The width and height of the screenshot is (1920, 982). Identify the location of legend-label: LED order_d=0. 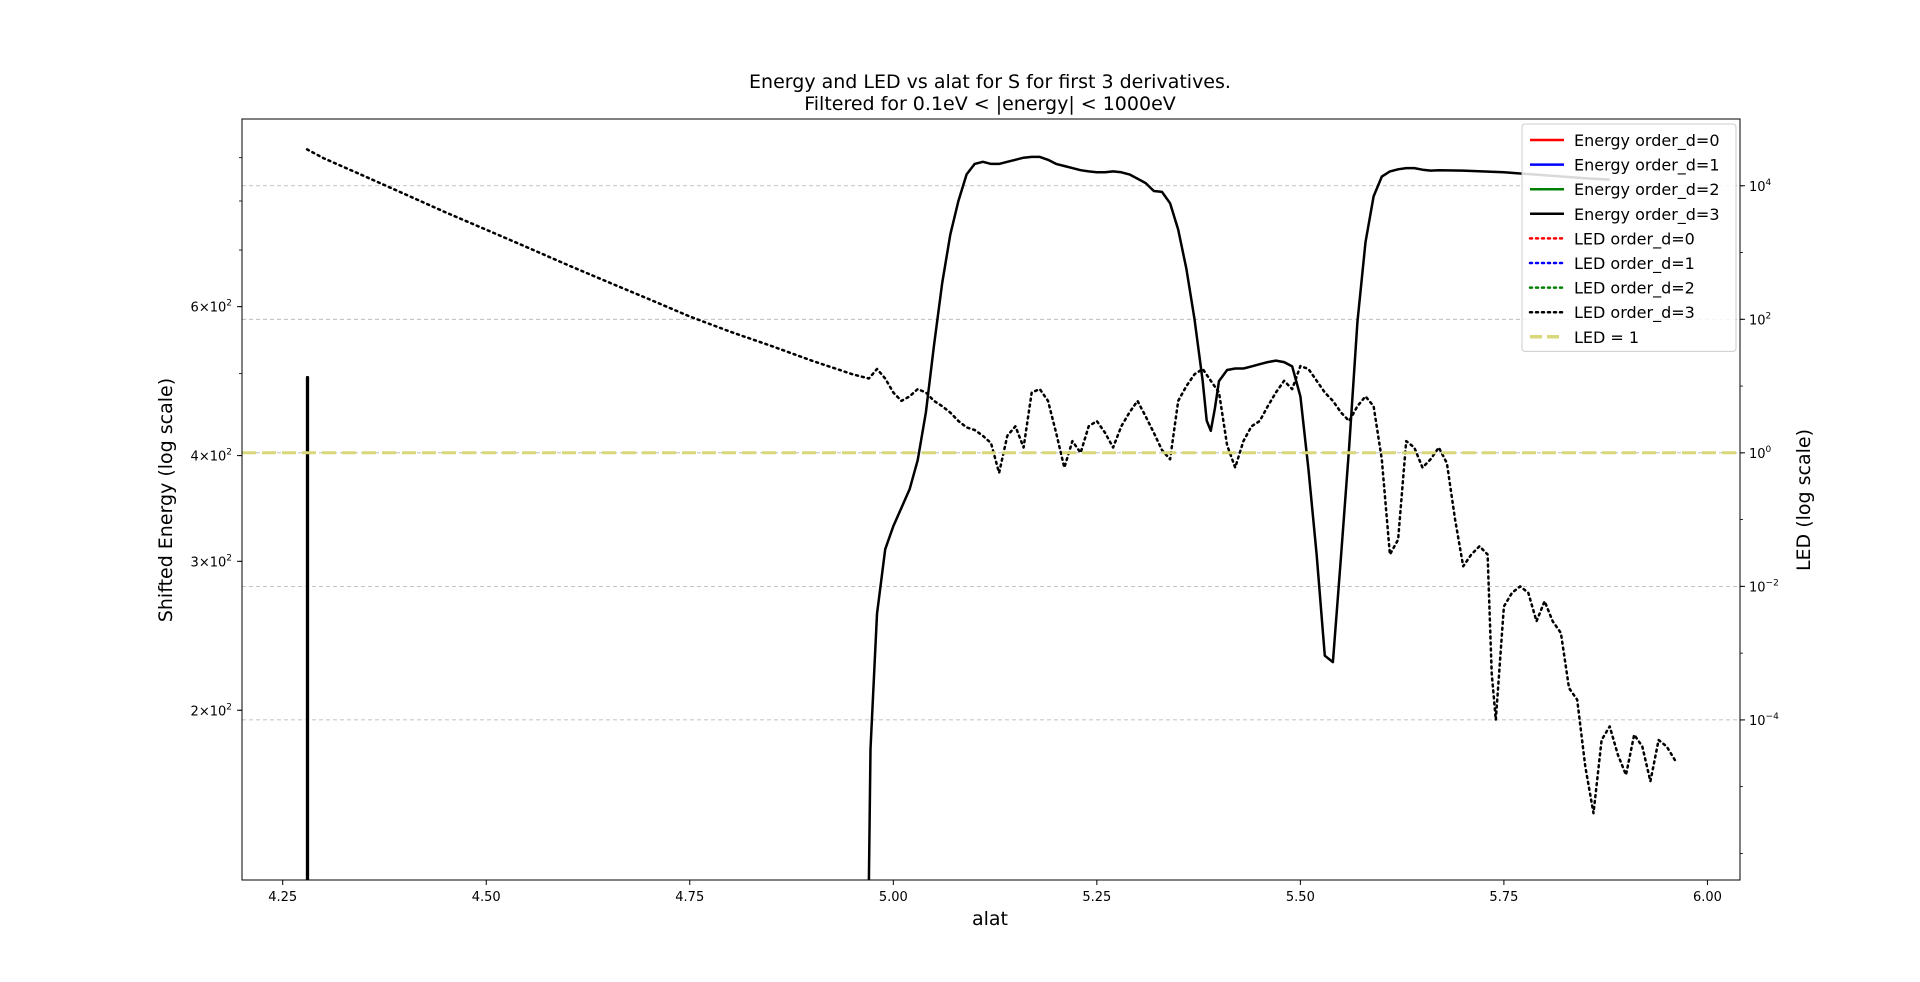
(1634, 239).